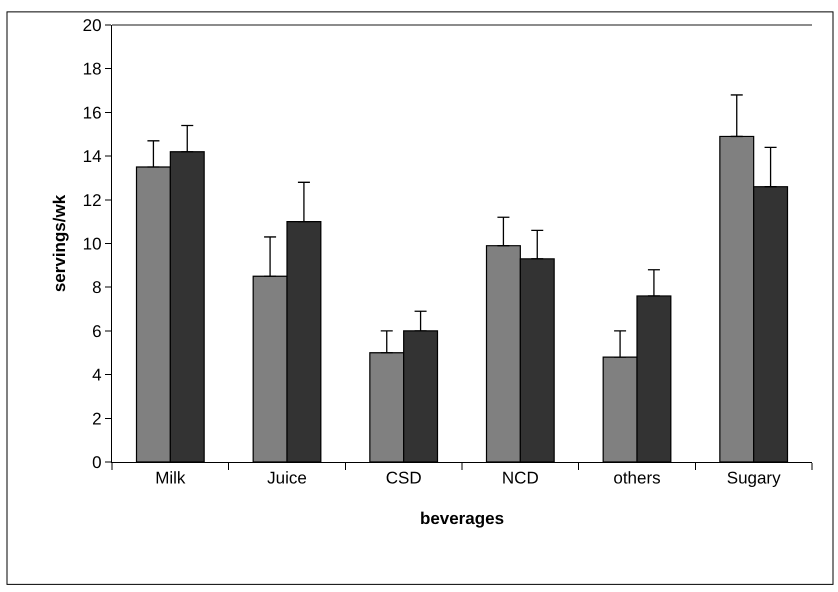 The height and width of the screenshot is (592, 838). What do you see at coordinates (520, 478) in the screenshot?
I see `x-tick-label: NCD` at bounding box center [520, 478].